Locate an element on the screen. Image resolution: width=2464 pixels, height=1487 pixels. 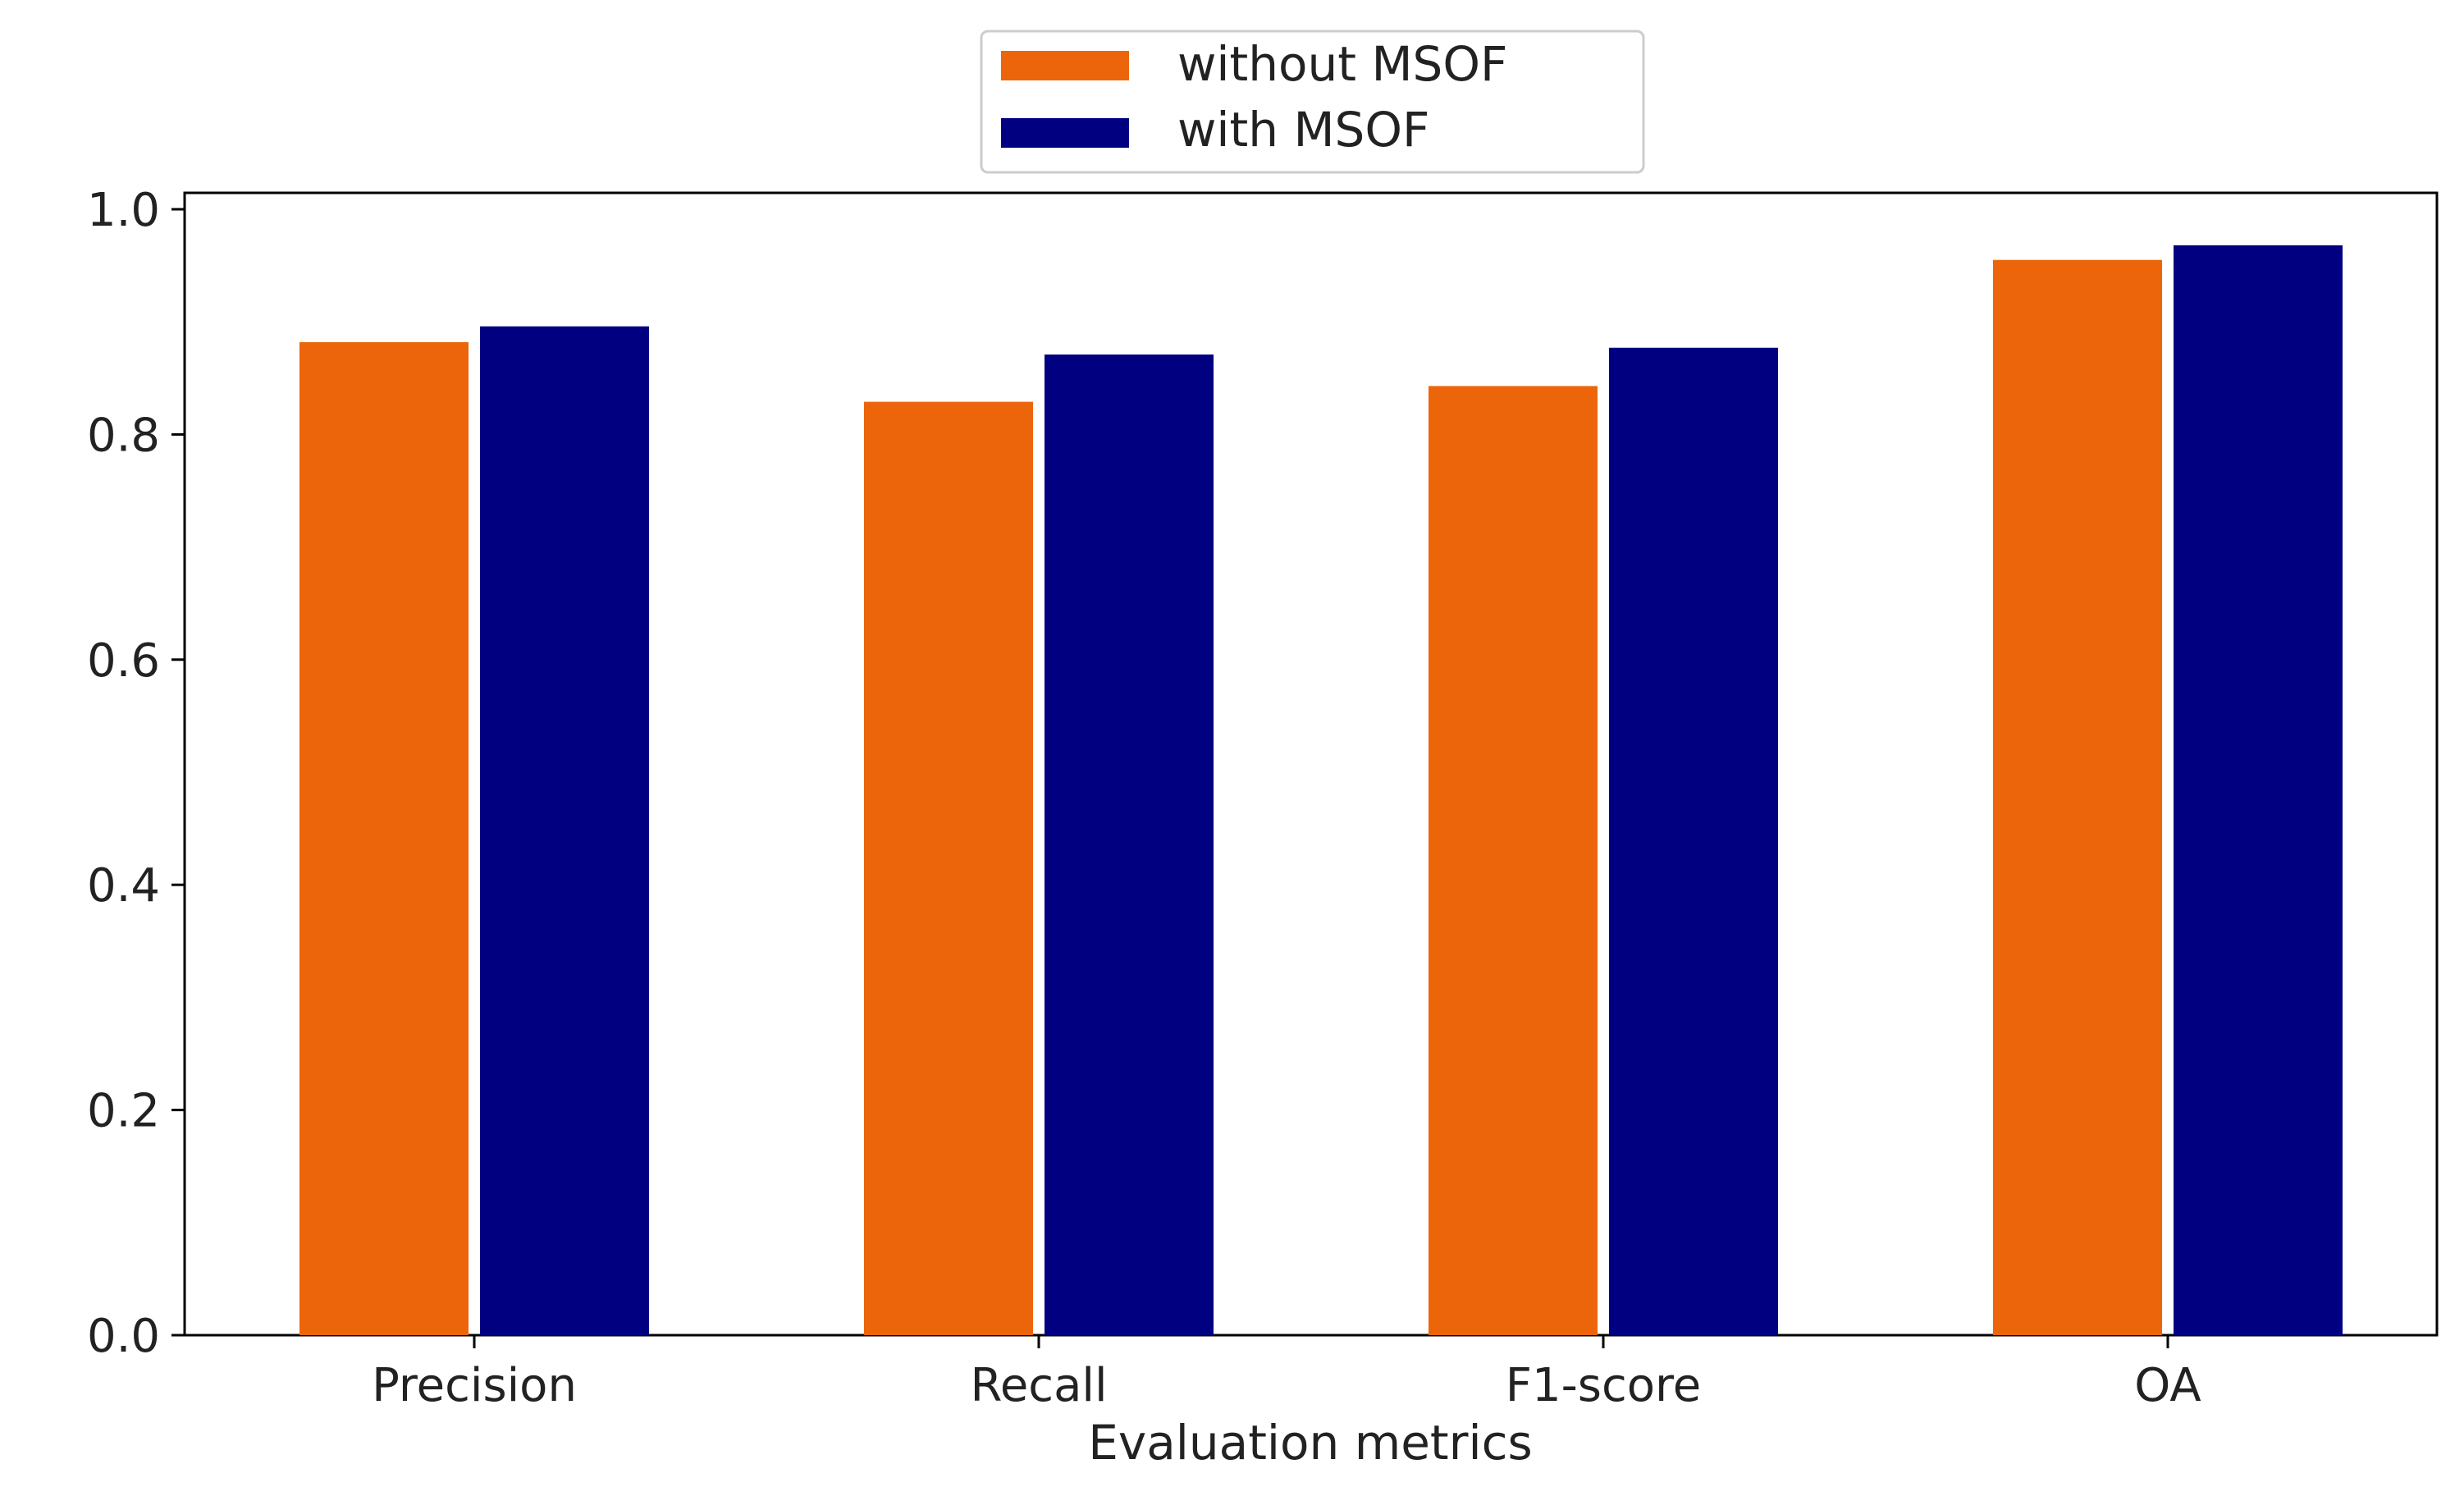
y-axis: 0.0 0.2 0.4 0.6 0.8 1.0 is located at coordinates (136, 773).